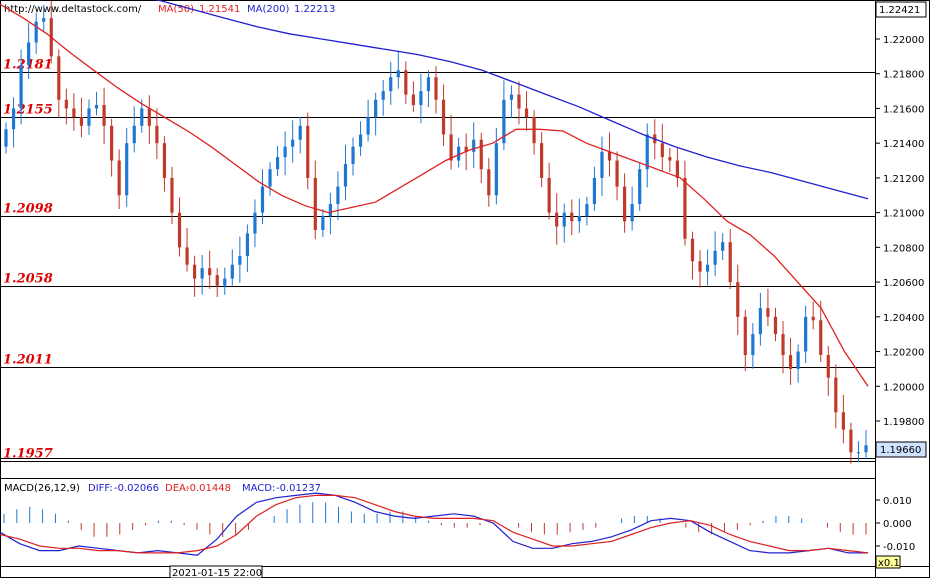 This screenshot has width=930, height=578. Describe the element at coordinates (176, 9) in the screenshot. I see `ma50-label: MA(50)` at that location.